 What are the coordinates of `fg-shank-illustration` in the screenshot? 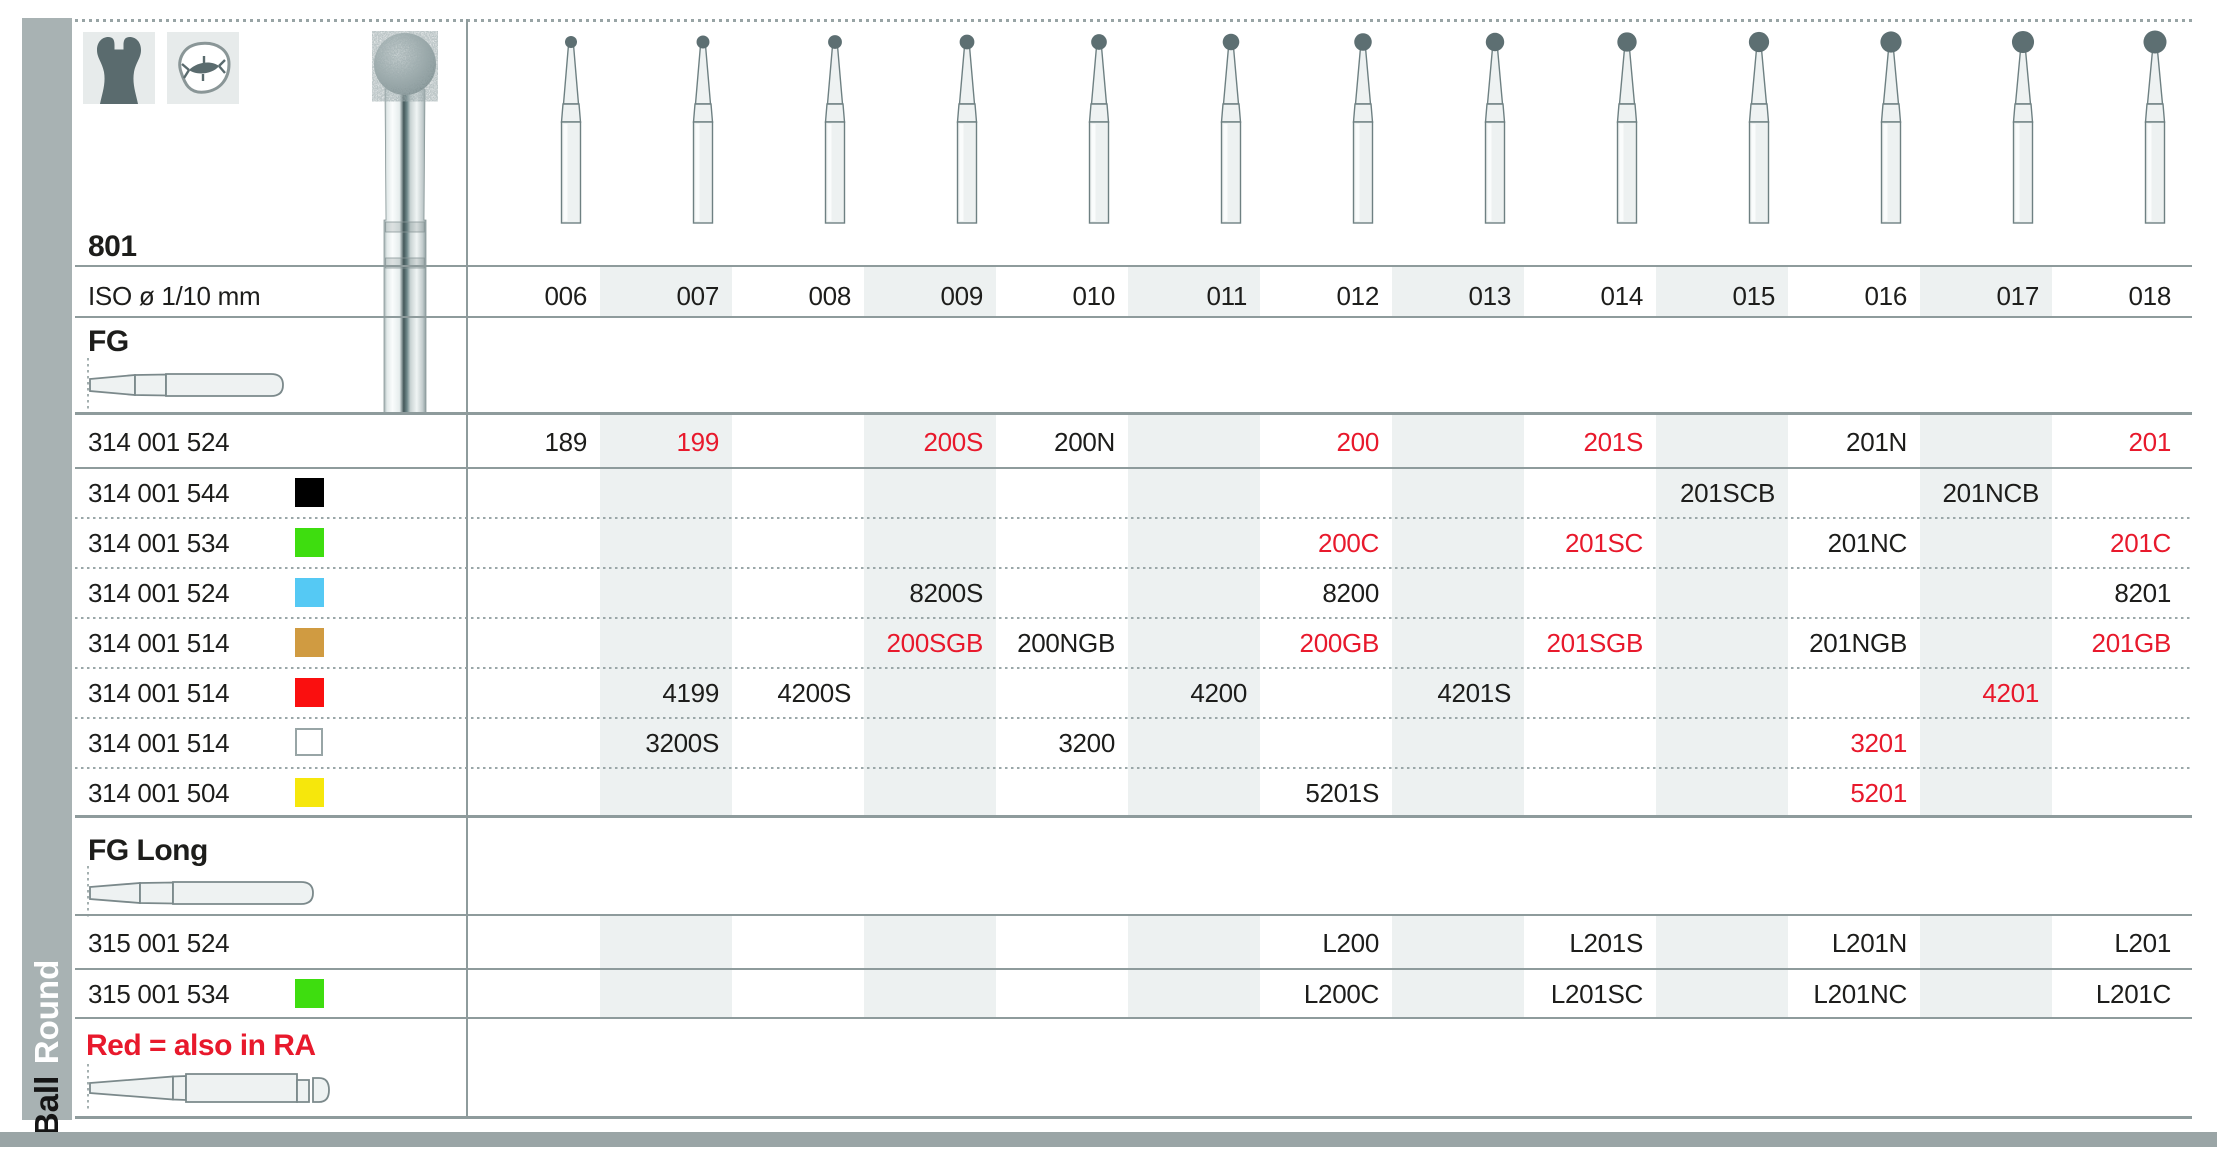 It's located at (190, 387).